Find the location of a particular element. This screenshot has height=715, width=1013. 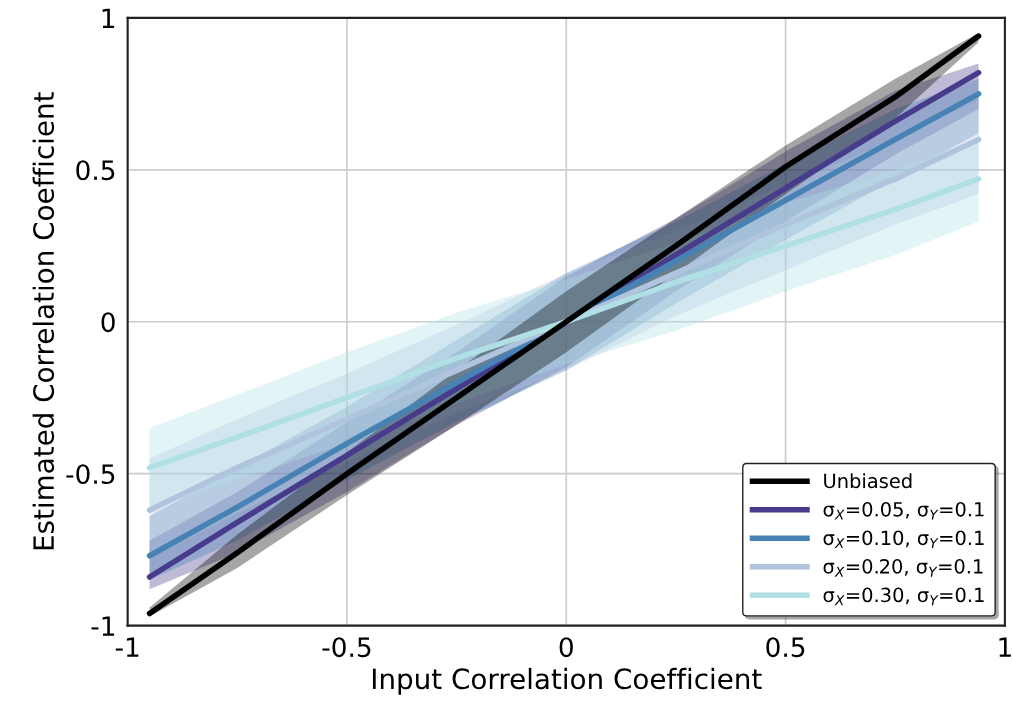

x-tick-label: 0 is located at coordinates (566, 647).